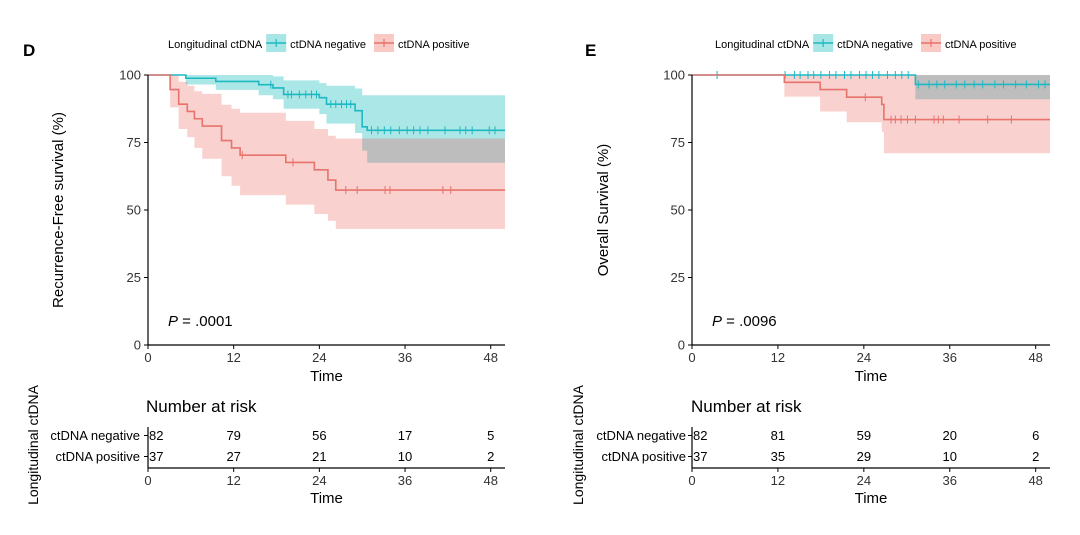 Image resolution: width=1080 pixels, height=535 pixels. I want to click on risk-count: 35, so click(778, 456).